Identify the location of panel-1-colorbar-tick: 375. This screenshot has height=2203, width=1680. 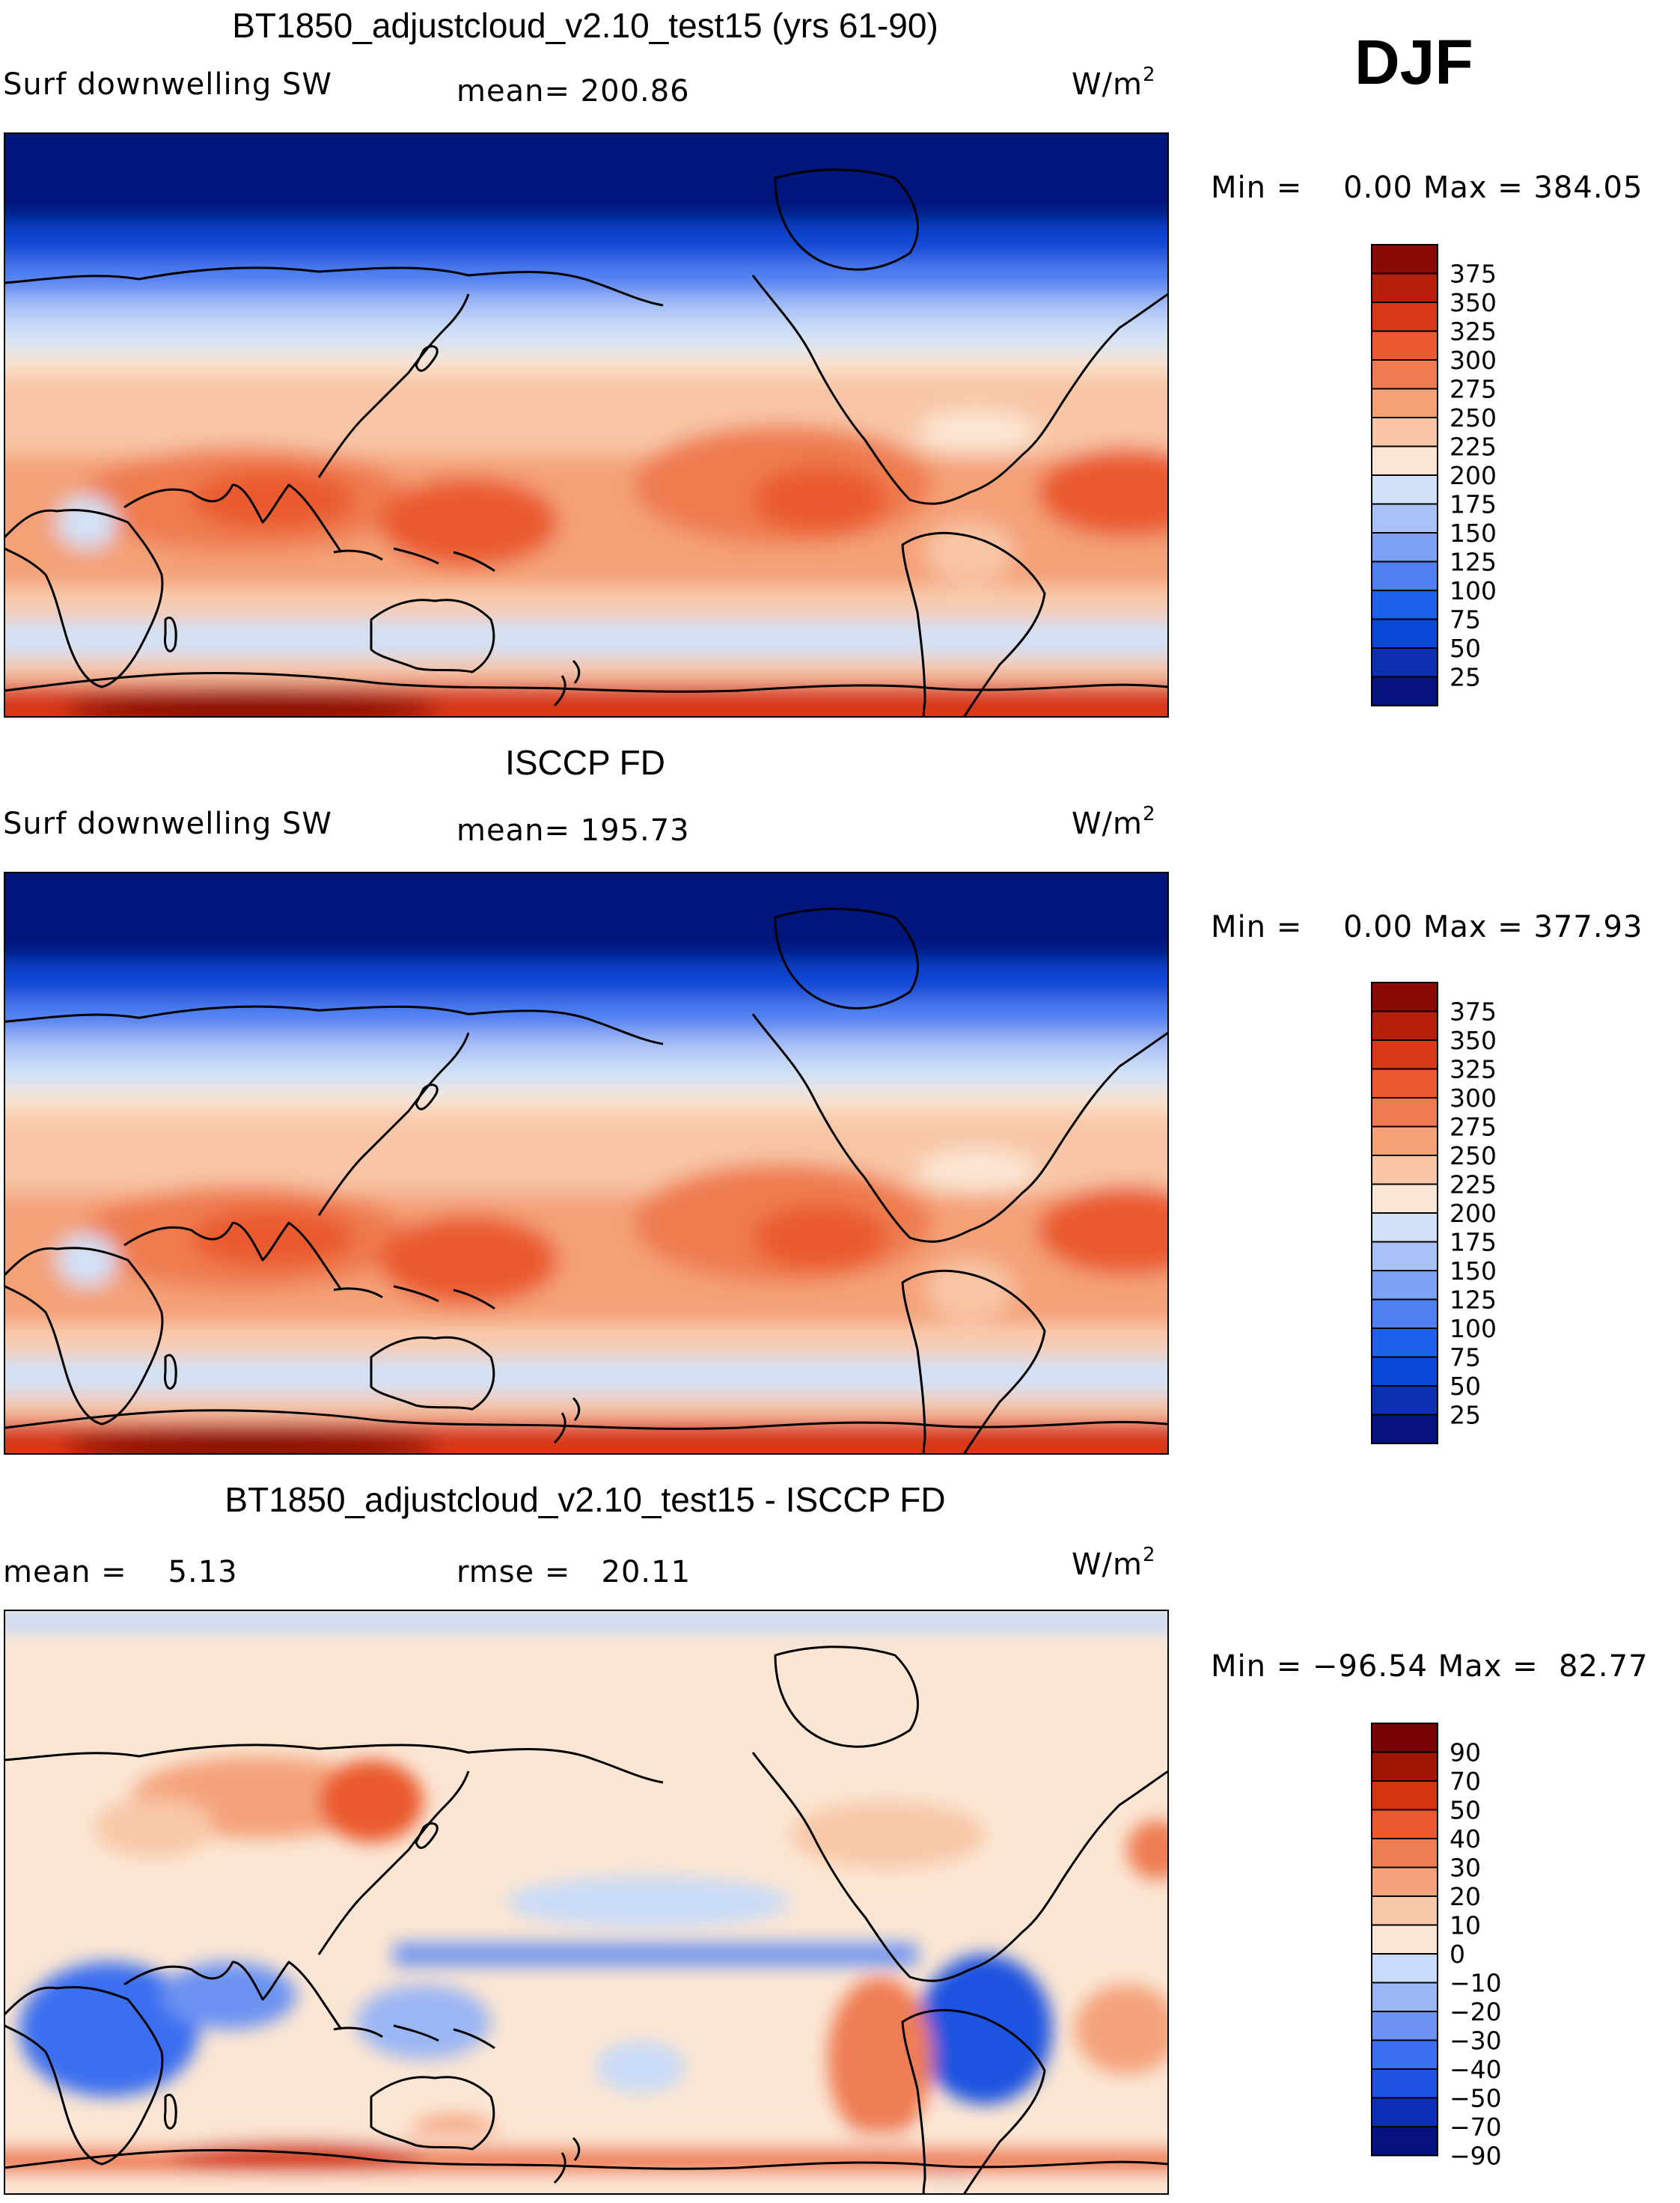
(1473, 274).